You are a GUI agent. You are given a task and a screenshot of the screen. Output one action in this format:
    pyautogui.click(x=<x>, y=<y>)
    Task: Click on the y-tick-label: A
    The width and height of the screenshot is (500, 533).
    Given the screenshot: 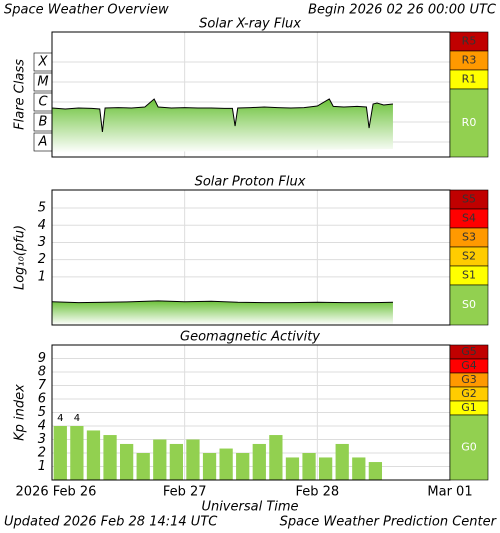 What is the action you would take?
    pyautogui.click(x=43, y=142)
    